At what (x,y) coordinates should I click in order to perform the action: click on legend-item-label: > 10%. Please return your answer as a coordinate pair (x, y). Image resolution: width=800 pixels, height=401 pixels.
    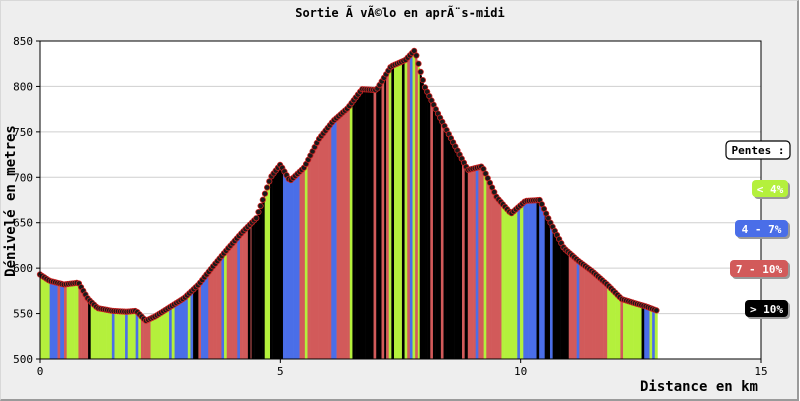
    Looking at the image, I should click on (766, 309).